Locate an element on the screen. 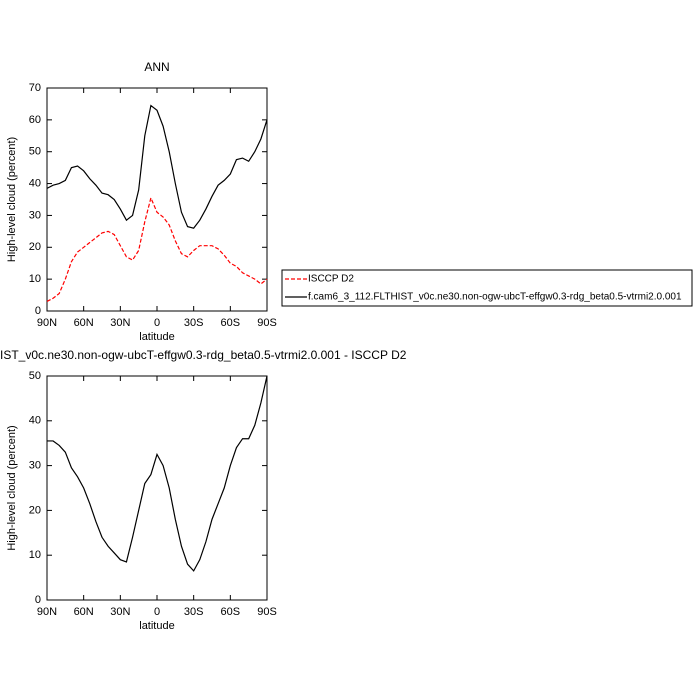 The image size is (700, 700). chart-title: ANN is located at coordinates (156, 67).